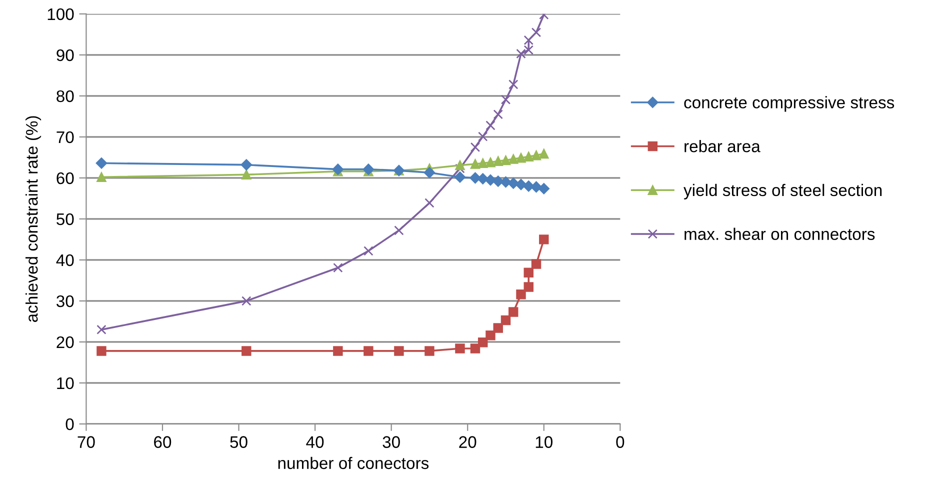 The image size is (927, 497). I want to click on y-tick-label: 70, so click(65, 137).